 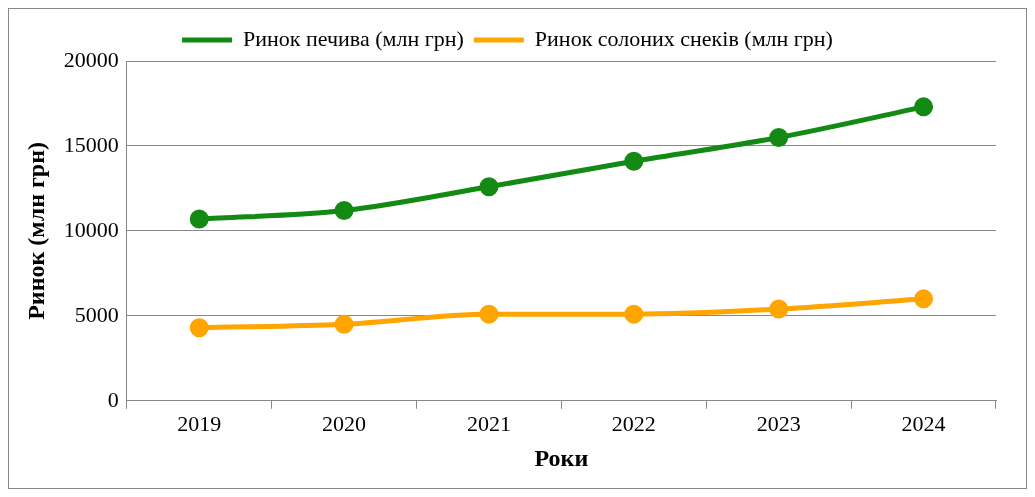 I want to click on y-axis-title: Ринок (млн грн), so click(x=35, y=230).